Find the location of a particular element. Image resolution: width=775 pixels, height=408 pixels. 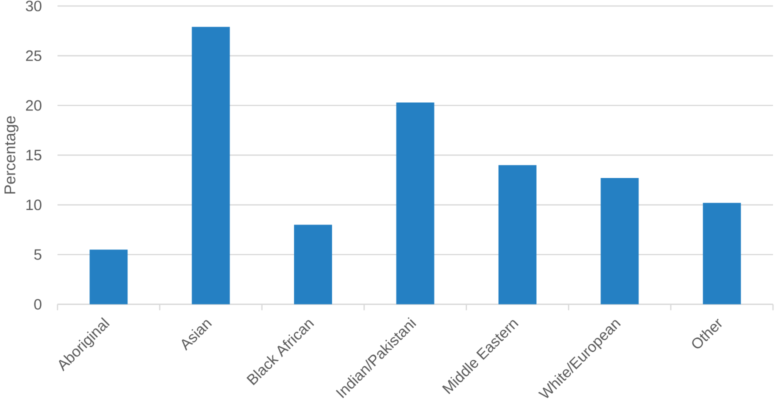

y-tick-label: 25 is located at coordinates (34, 56).